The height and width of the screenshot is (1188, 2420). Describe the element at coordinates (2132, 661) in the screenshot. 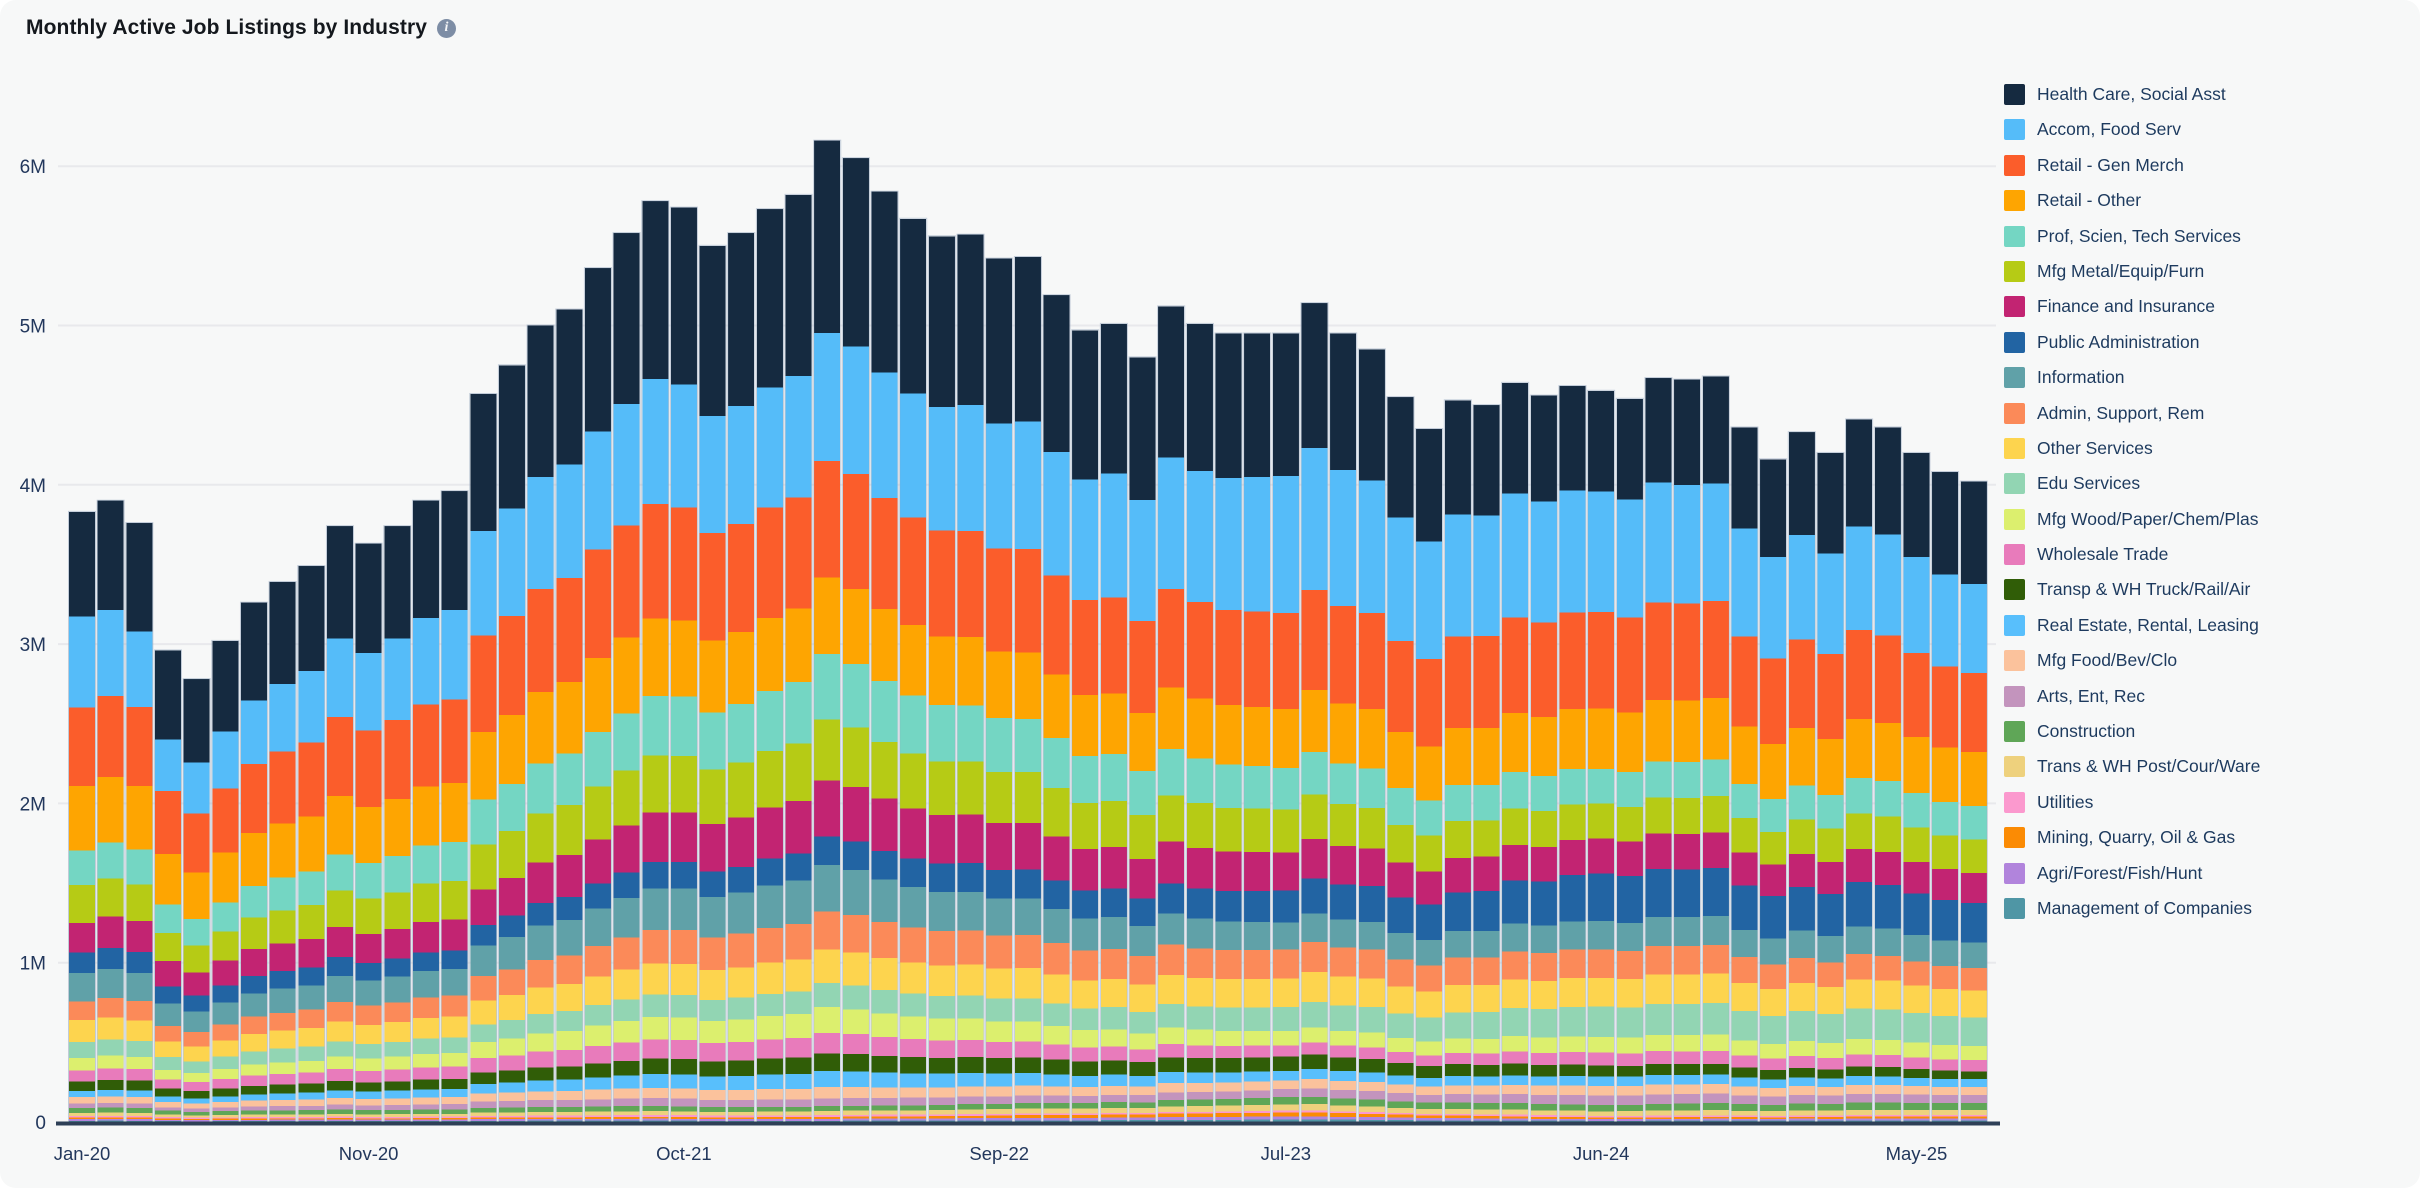

I see `legend-item: Mfg Food/Bev/Clo` at that location.